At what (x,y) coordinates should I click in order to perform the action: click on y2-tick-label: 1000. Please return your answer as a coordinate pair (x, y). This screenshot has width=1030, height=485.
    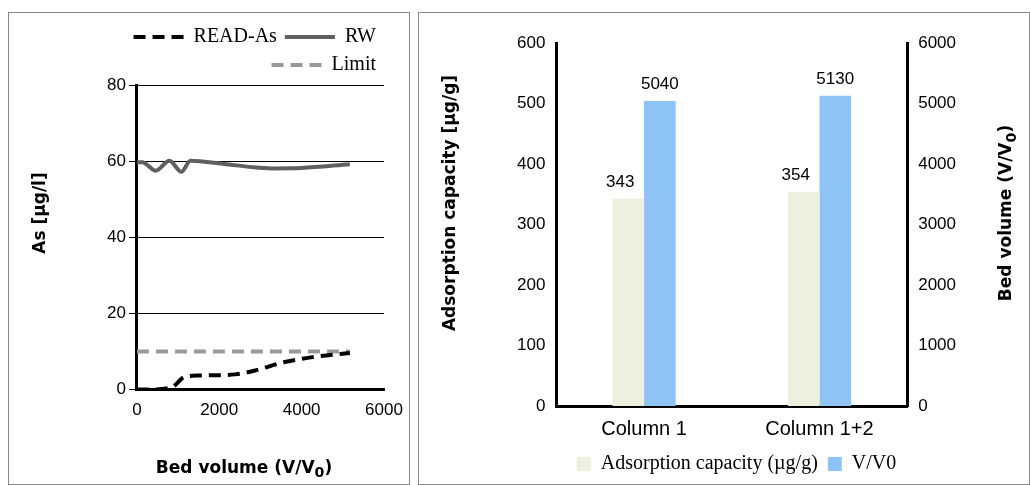
    Looking at the image, I should click on (937, 345).